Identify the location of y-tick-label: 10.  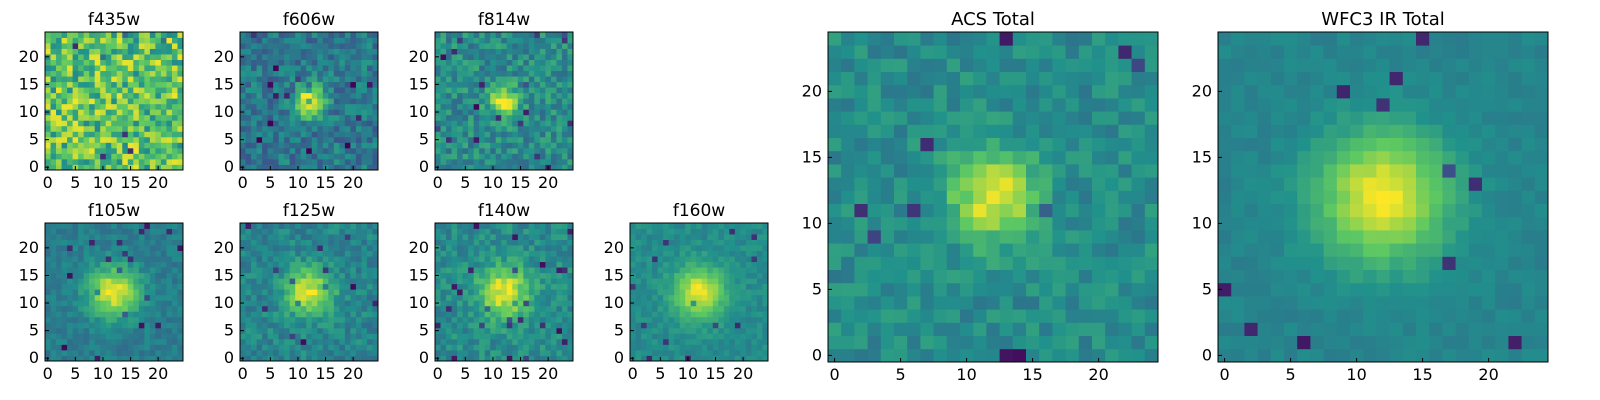
(224, 111).